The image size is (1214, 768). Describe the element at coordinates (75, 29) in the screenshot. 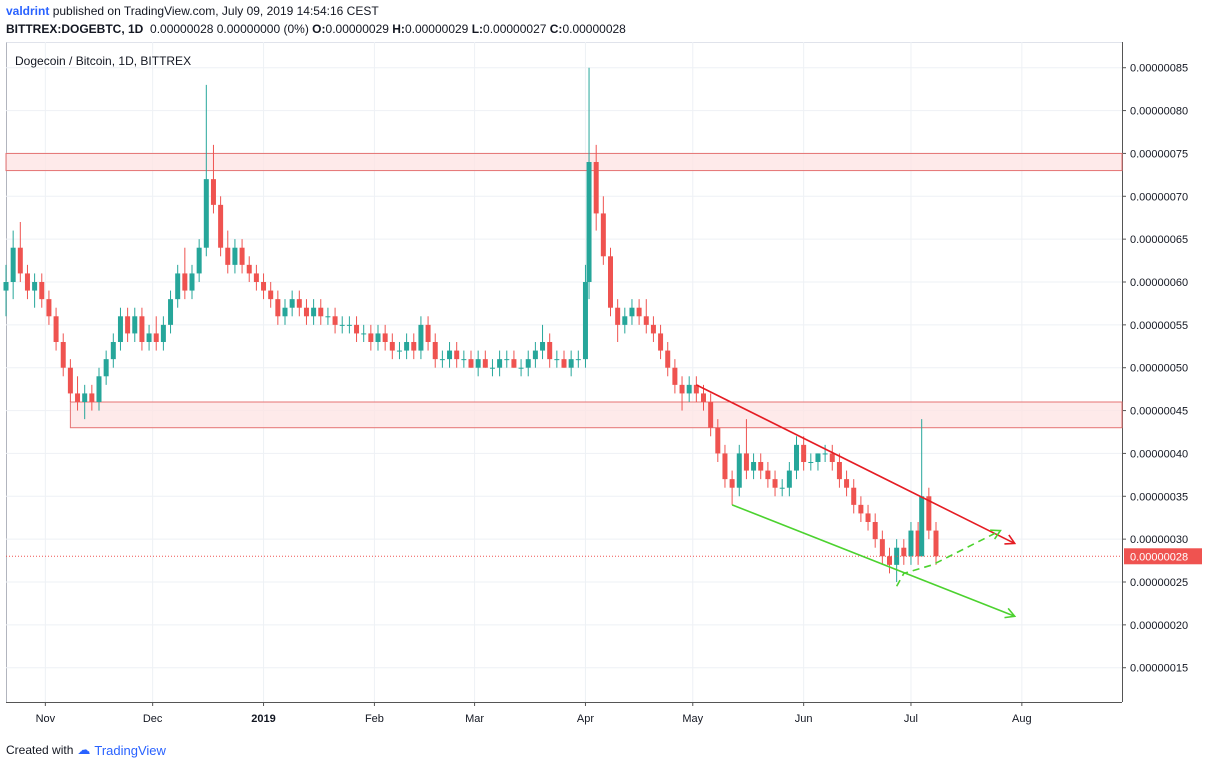

I see `symbol-label: BITTREX:DOGEBTC, 1D` at that location.